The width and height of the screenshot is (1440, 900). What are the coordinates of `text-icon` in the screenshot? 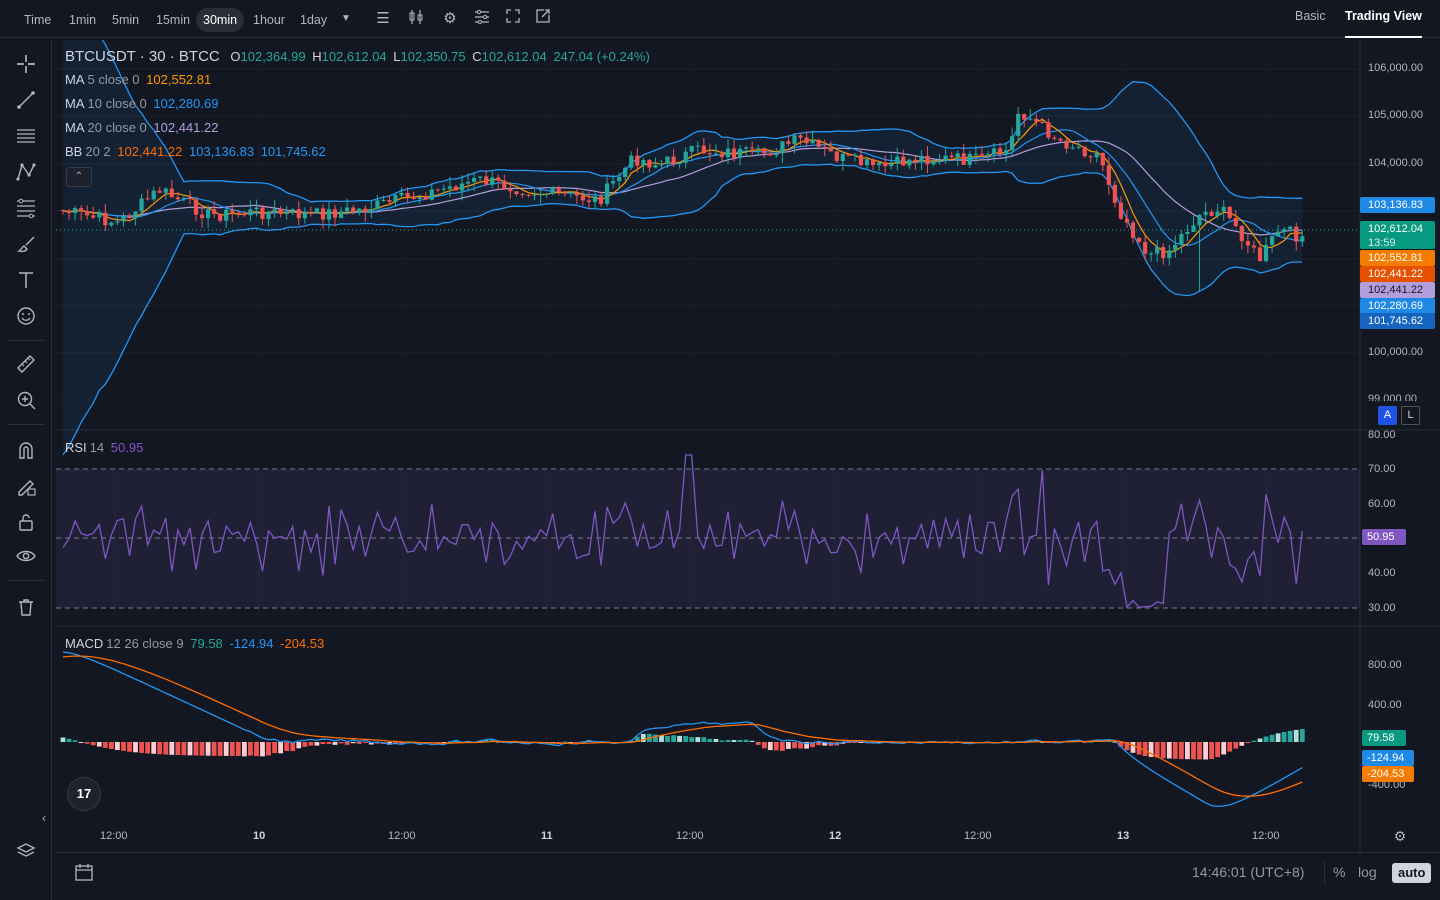 It's located at (26, 280).